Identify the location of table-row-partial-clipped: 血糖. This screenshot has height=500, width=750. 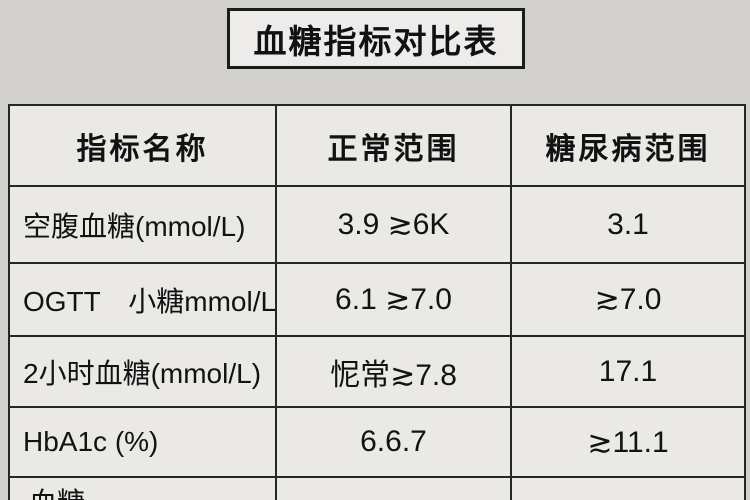
(377, 488).